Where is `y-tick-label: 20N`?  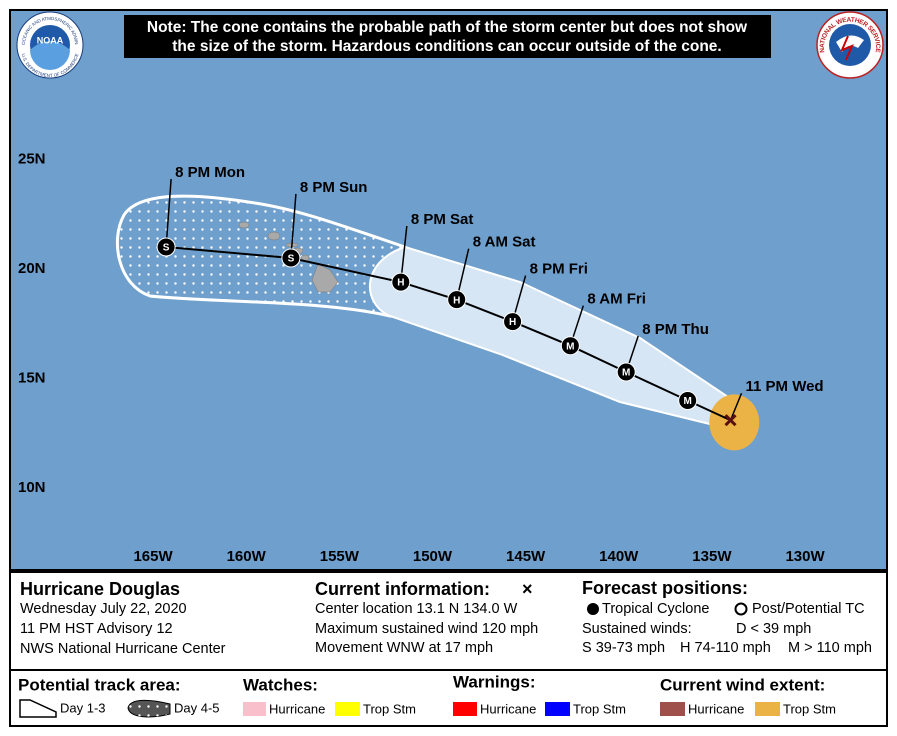 y-tick-label: 20N is located at coordinates (32, 268).